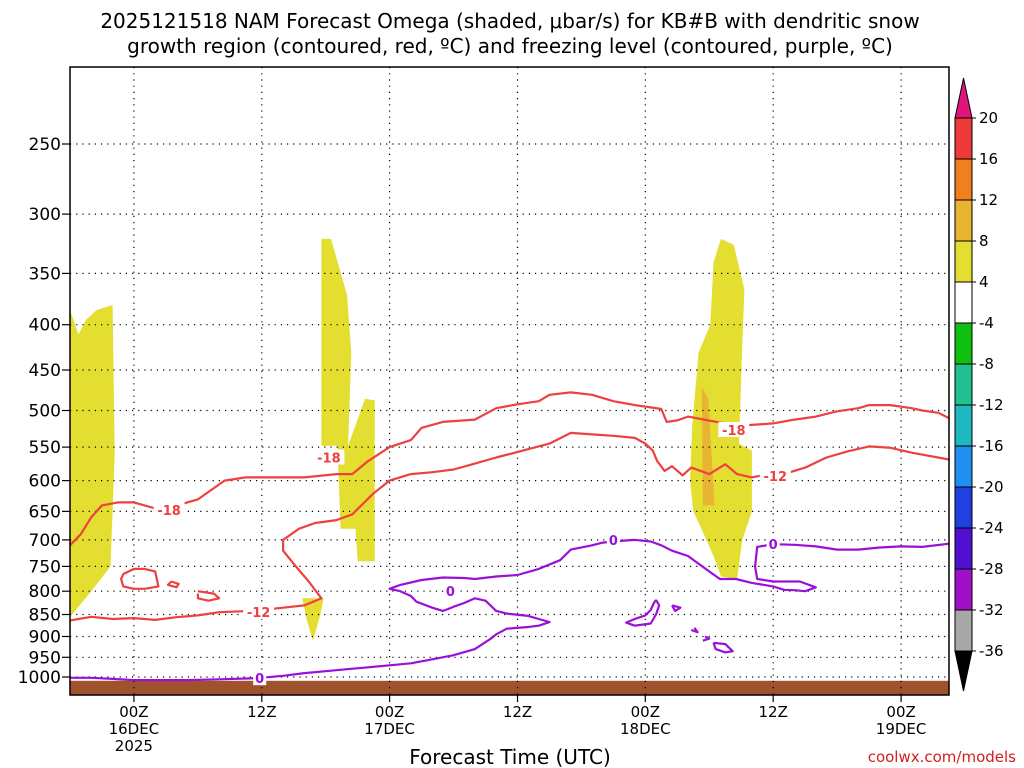  Describe the element at coordinates (963, 98) in the screenshot. I see `colorbar-top-arrow` at that location.